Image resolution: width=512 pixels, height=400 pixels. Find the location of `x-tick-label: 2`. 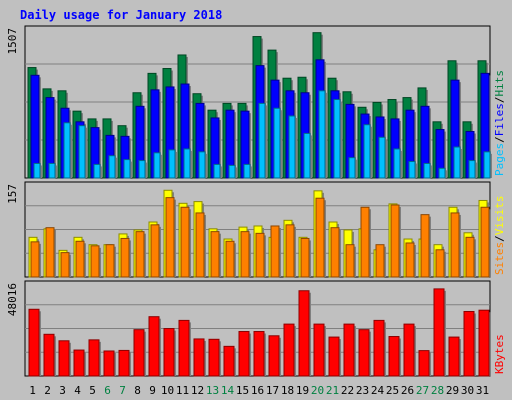

x-tick-label: 2 is located at coordinates (47, 390).